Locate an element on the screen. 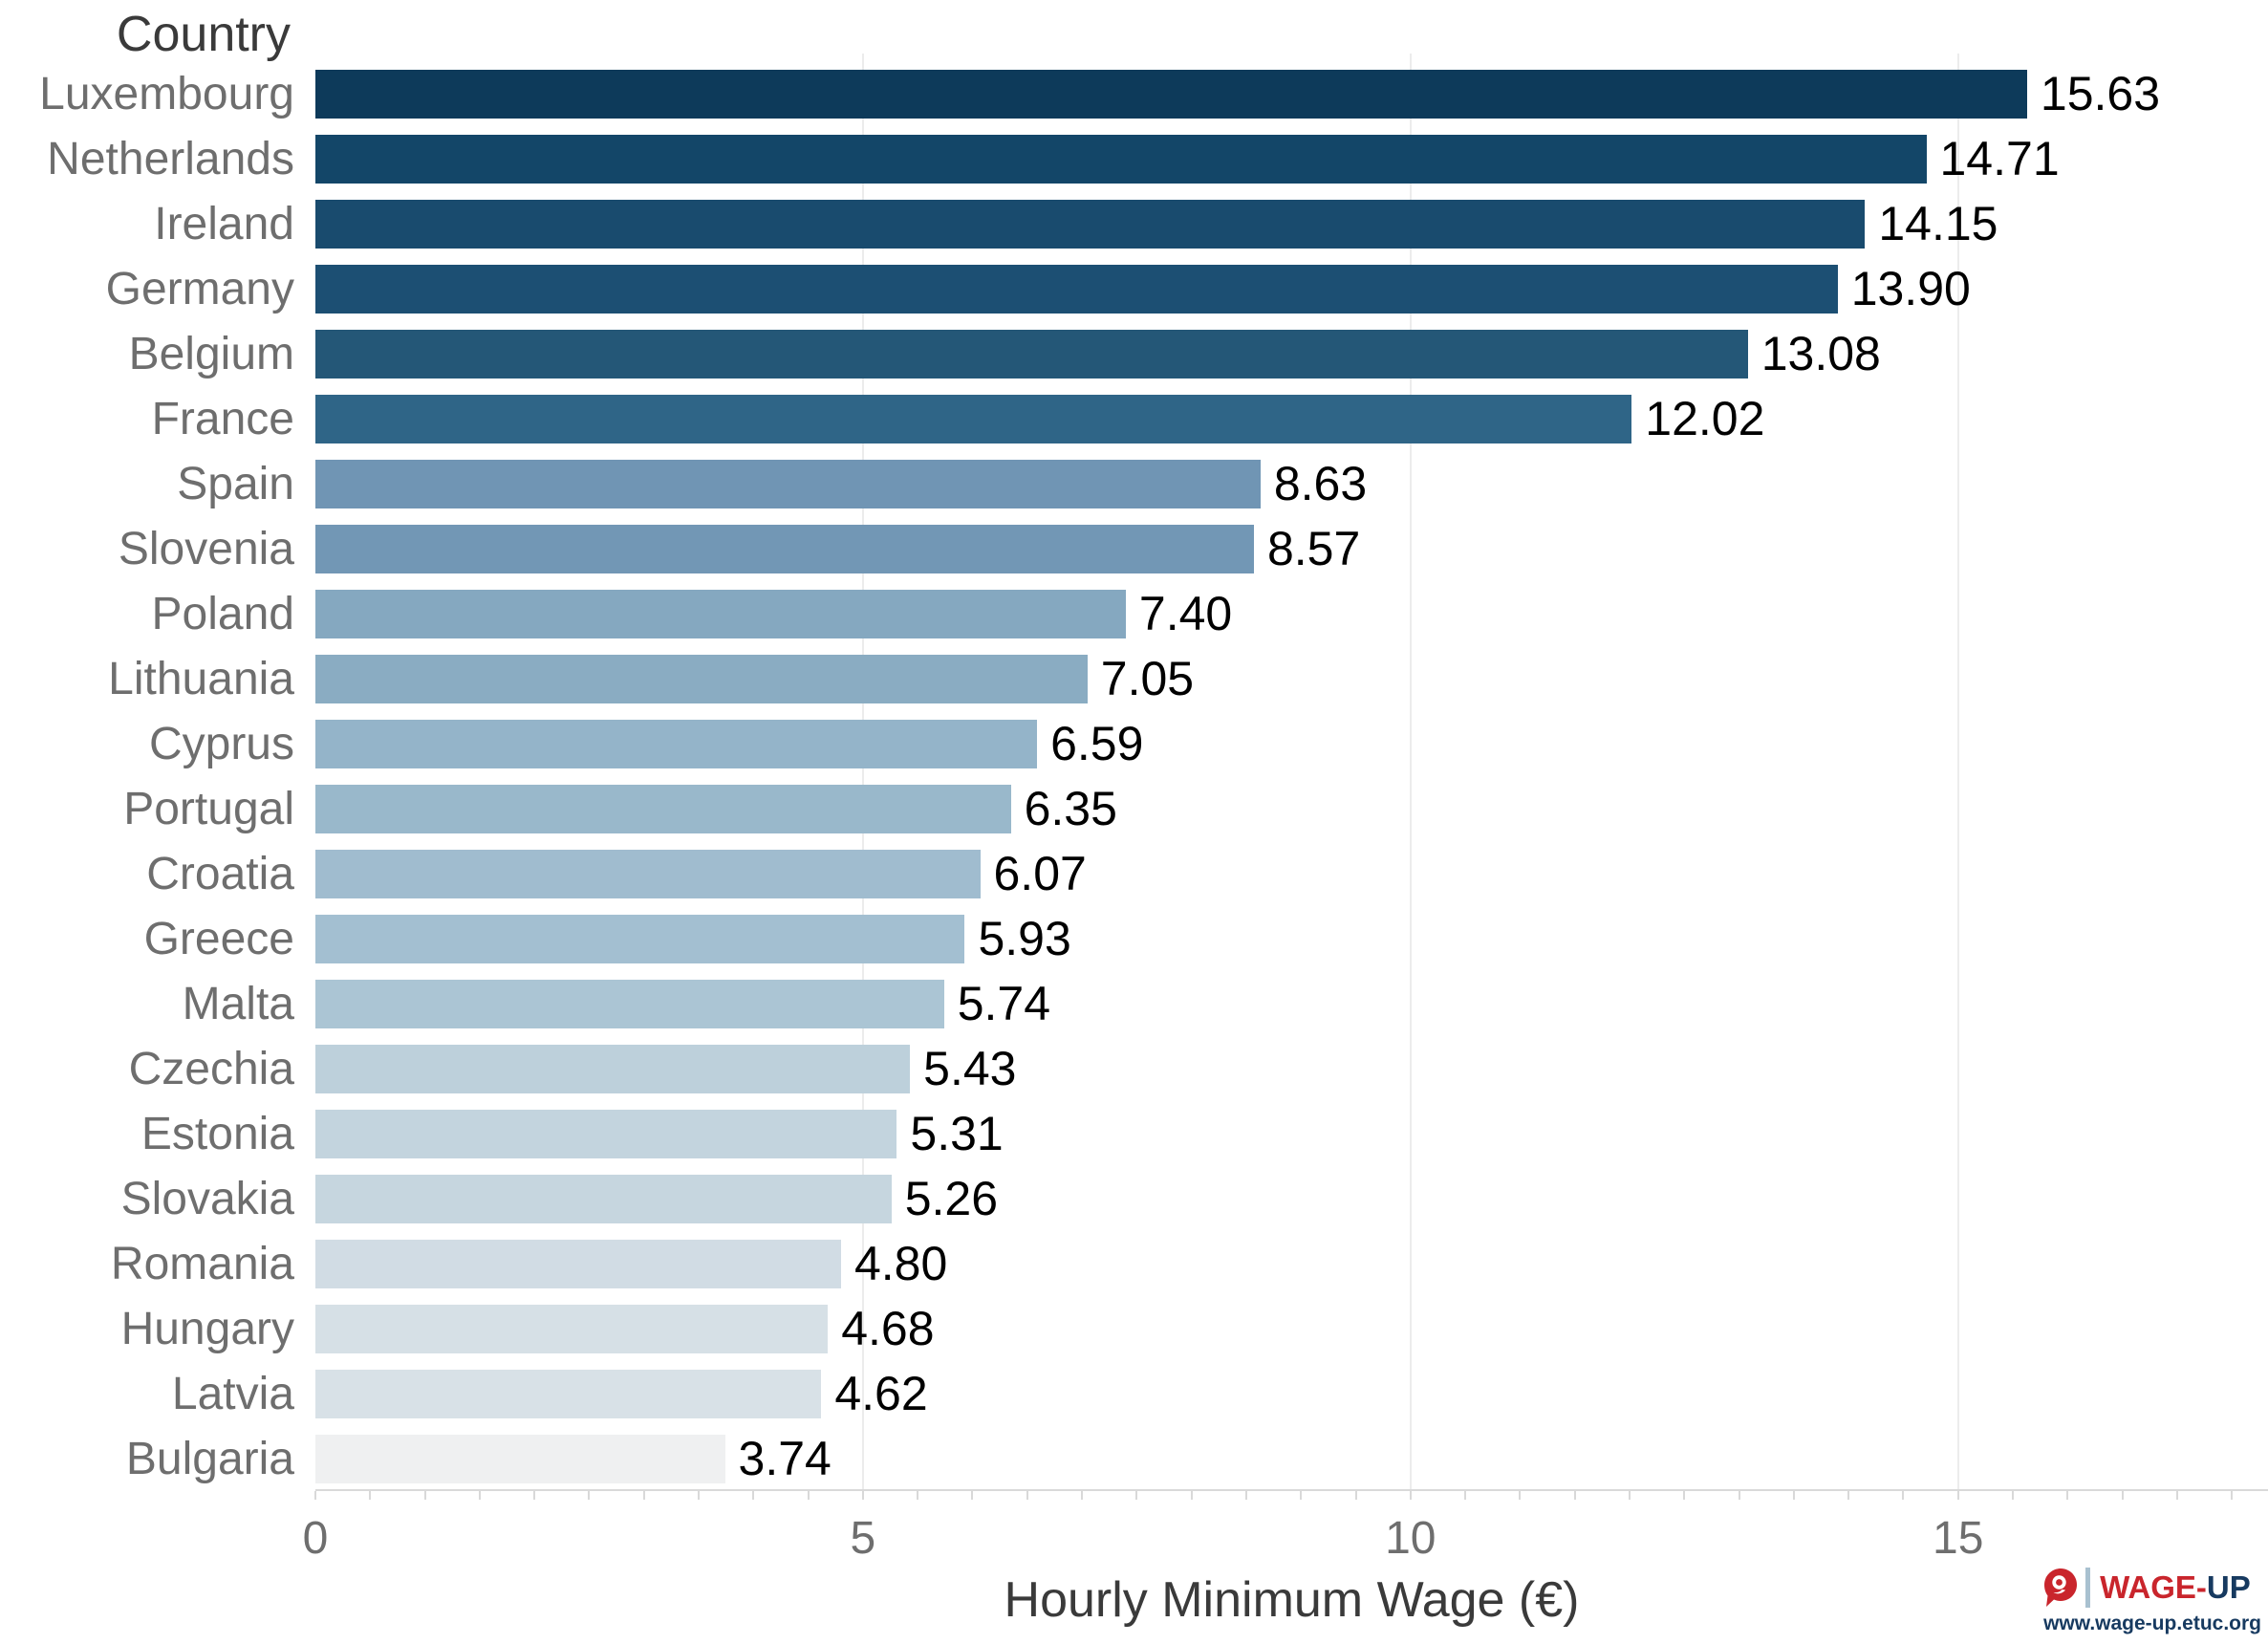 The height and width of the screenshot is (1644, 2268). bar-row-netherlands: Netherlands 14.71 is located at coordinates (1134, 158).